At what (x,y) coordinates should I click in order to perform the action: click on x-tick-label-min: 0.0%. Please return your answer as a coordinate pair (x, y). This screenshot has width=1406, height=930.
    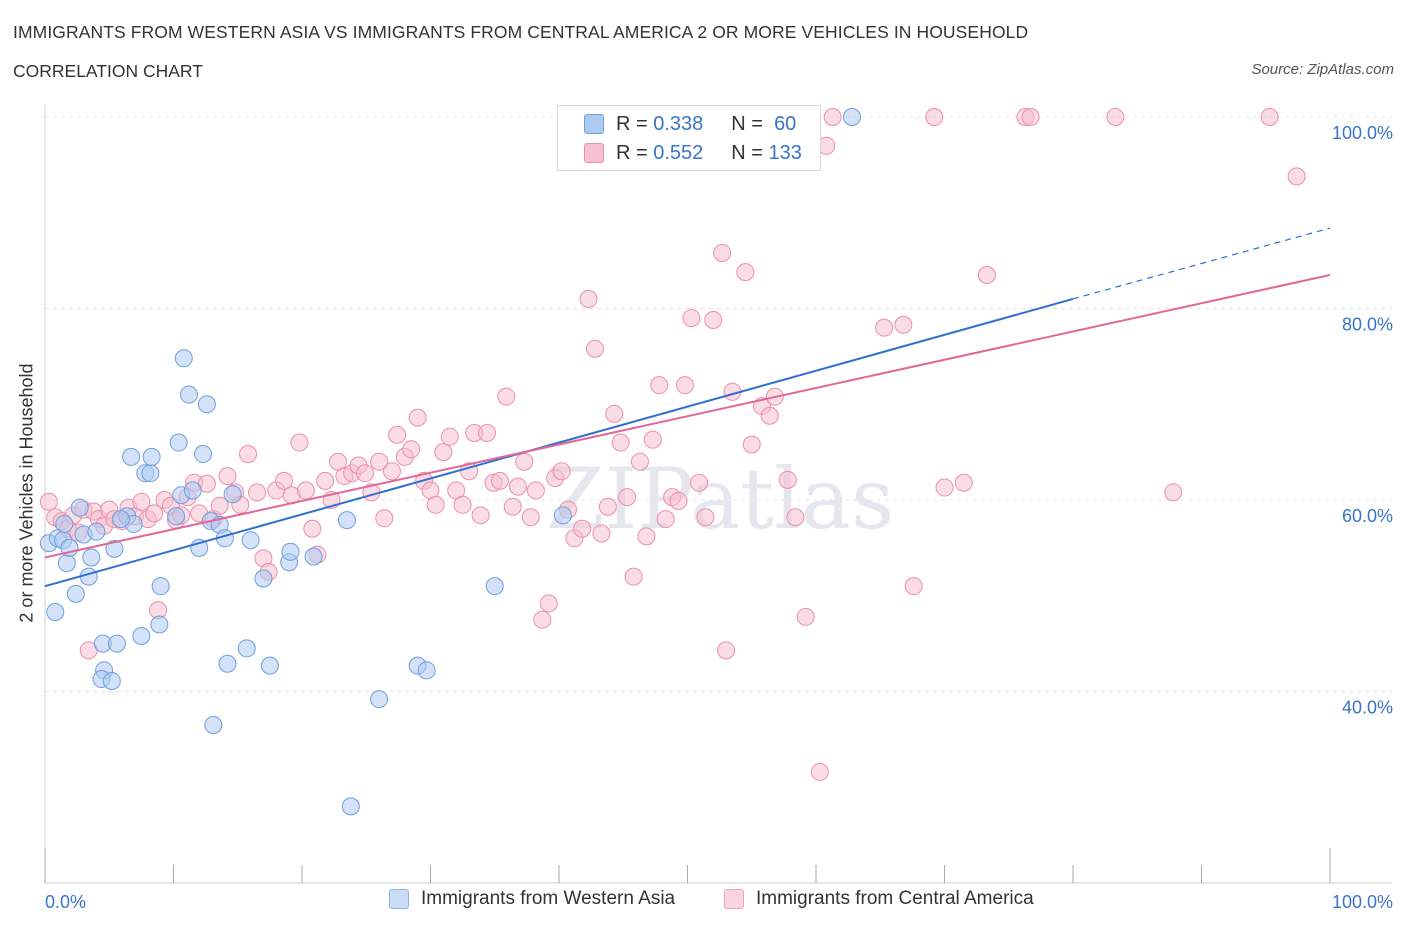
    Looking at the image, I should click on (65, 902).